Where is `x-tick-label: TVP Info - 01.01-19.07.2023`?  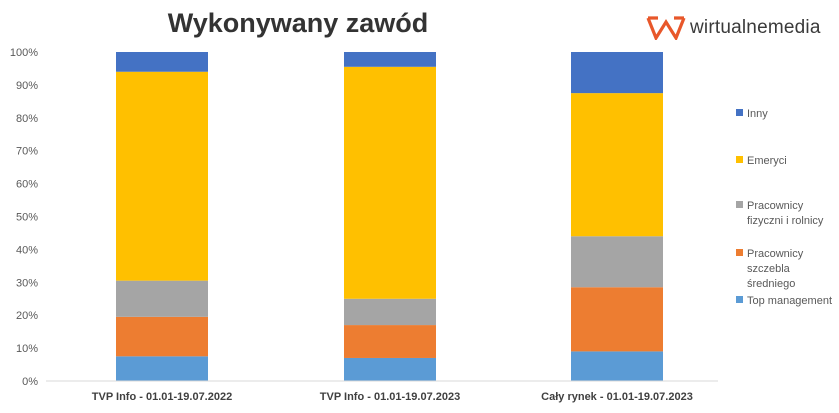 x-tick-label: TVP Info - 01.01-19.07.2023 is located at coordinates (390, 397).